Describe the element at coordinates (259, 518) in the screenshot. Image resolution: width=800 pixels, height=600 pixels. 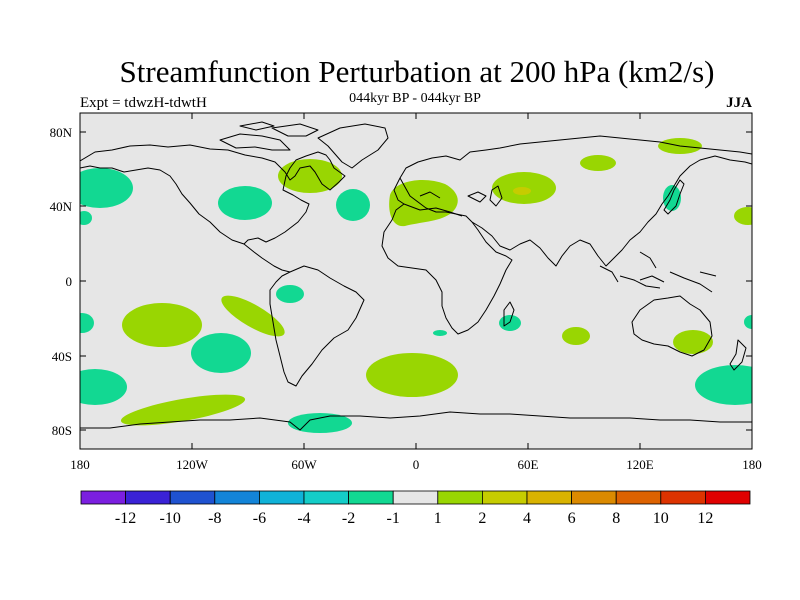
I see `colorbar-label: -6` at that location.